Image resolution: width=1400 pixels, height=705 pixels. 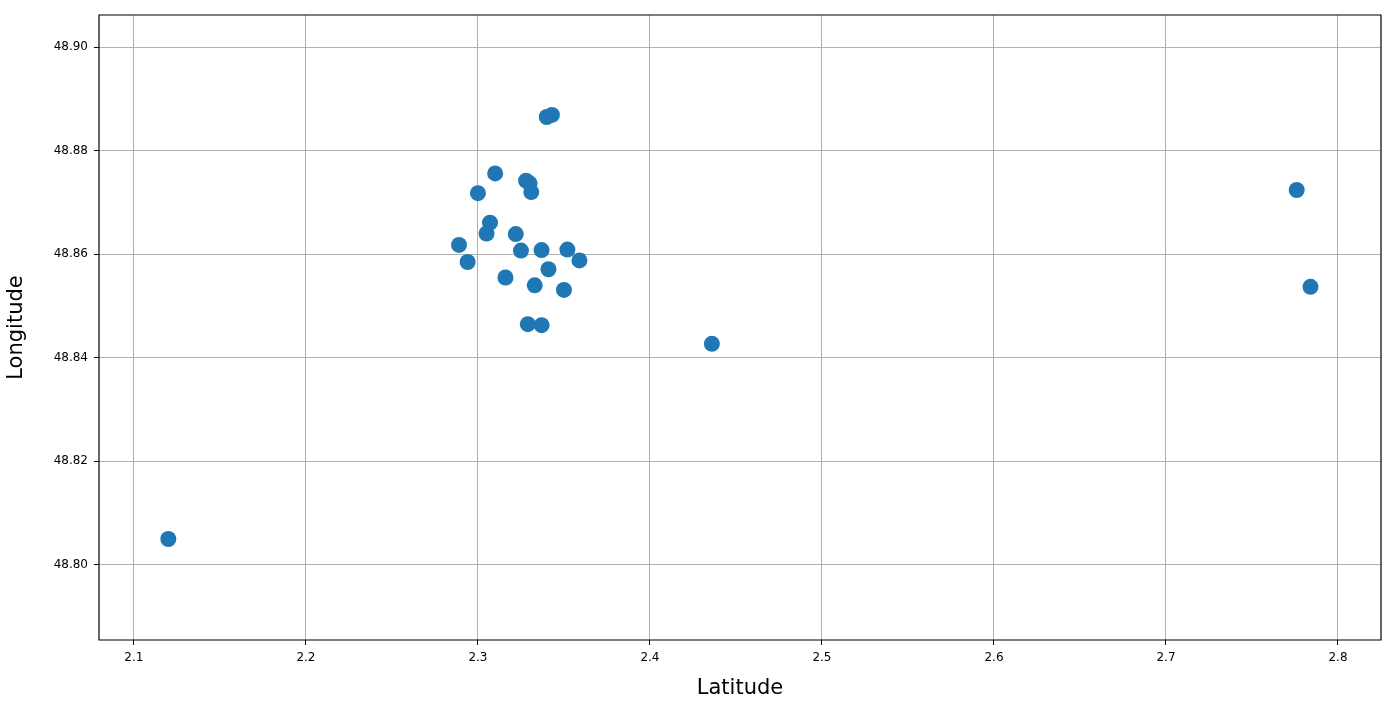 I want to click on x-tick-label: 2.4, so click(x=650, y=657).